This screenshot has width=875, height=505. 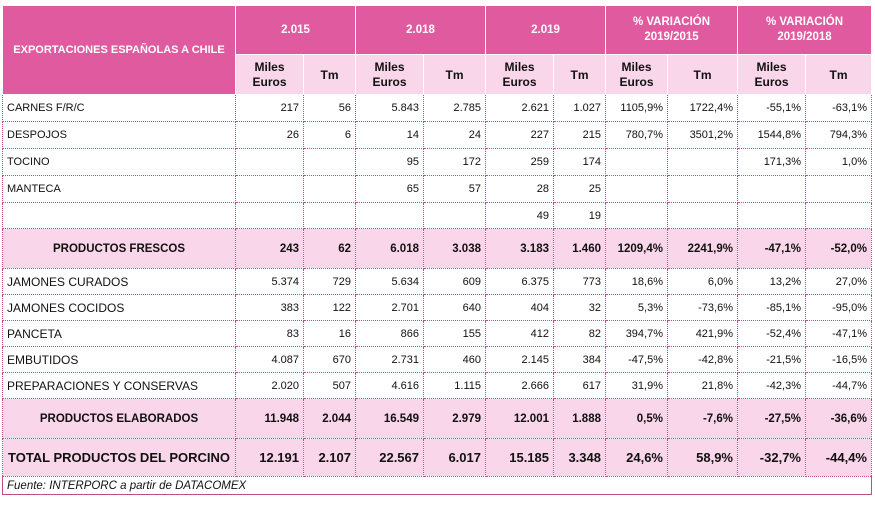 What do you see at coordinates (454, 385) in the screenshot?
I see `cell-value: 1.115` at bounding box center [454, 385].